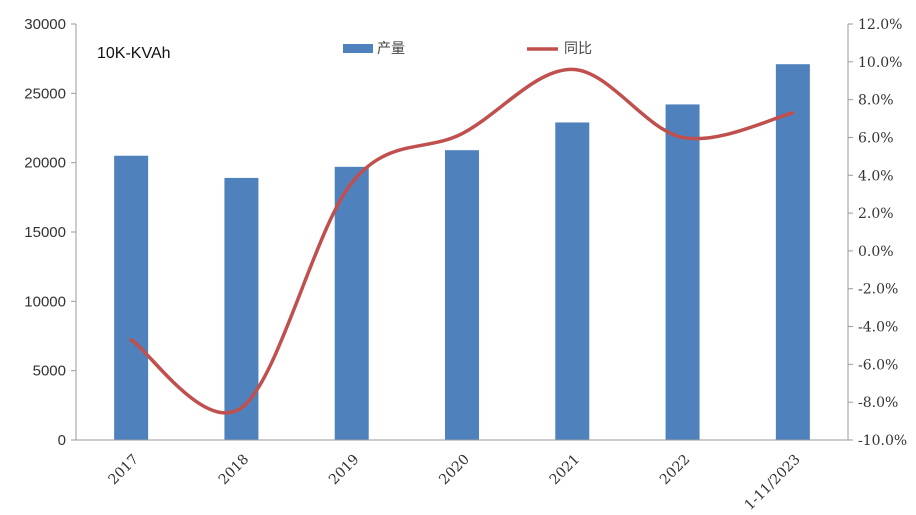  I want to click on x-tick-label: 2022, so click(675, 470).